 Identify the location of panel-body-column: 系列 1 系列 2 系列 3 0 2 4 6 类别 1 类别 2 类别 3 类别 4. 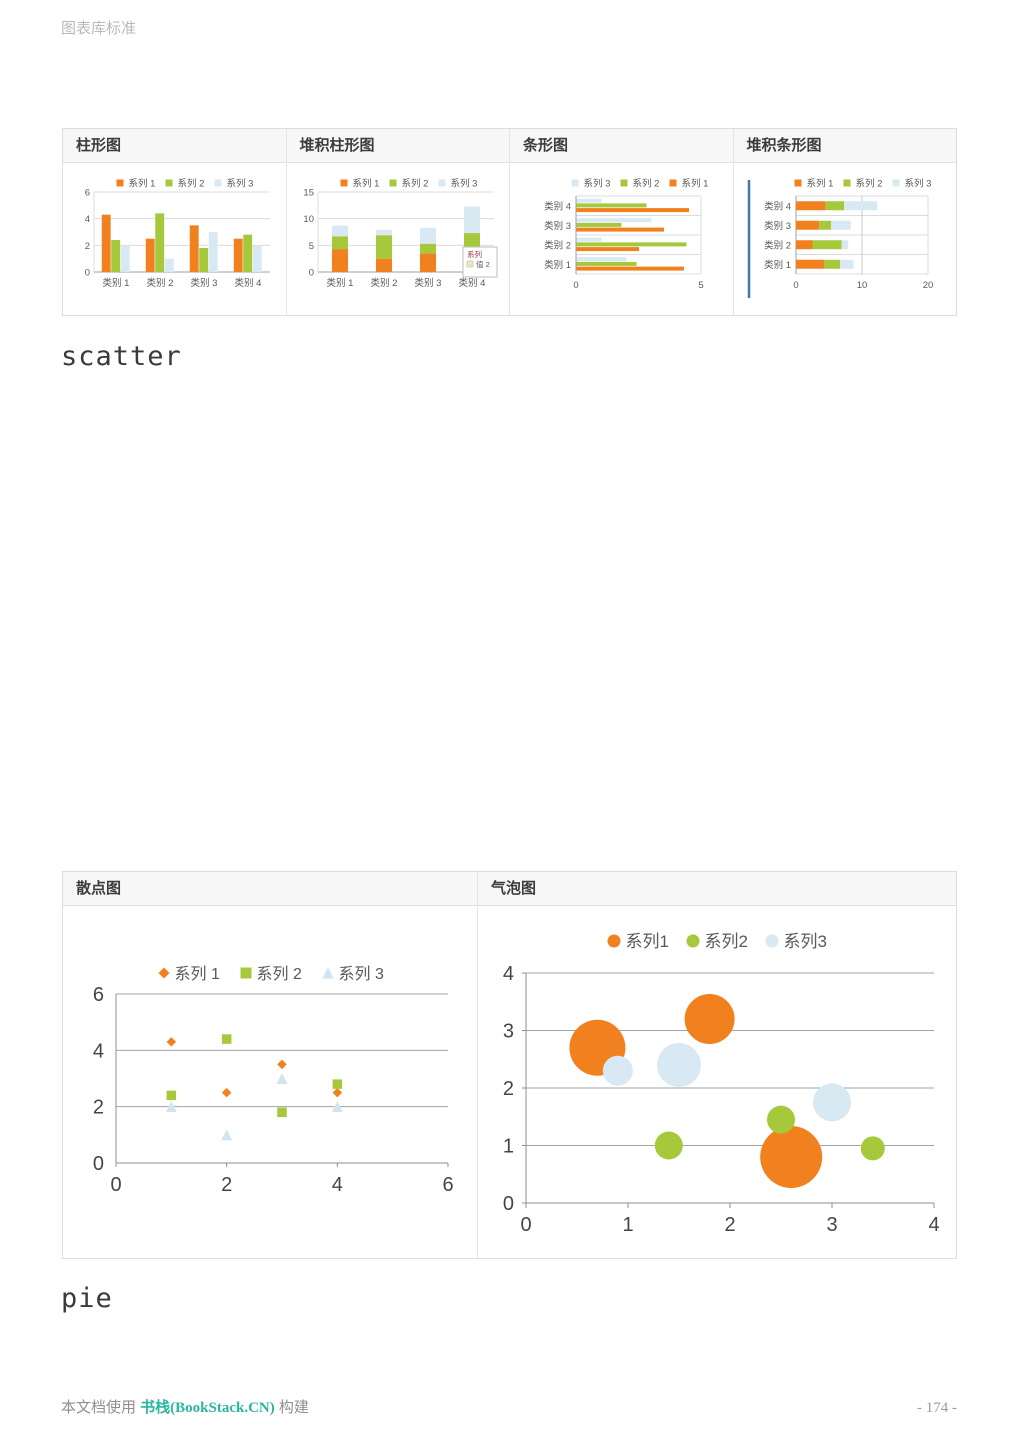
(174, 239).